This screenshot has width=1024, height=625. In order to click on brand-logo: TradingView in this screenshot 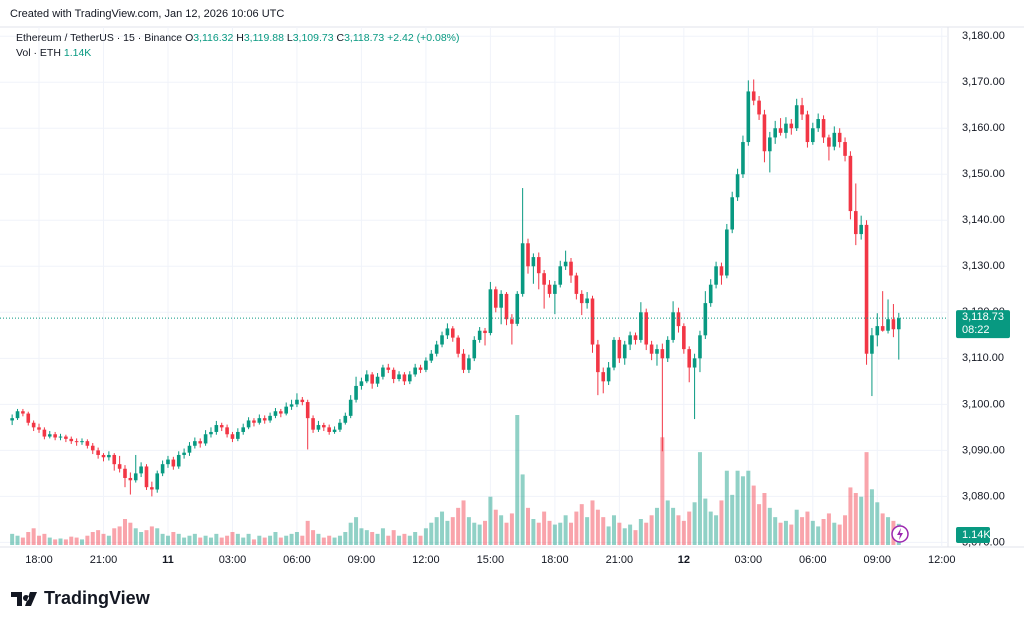, I will do `click(80, 598)`.